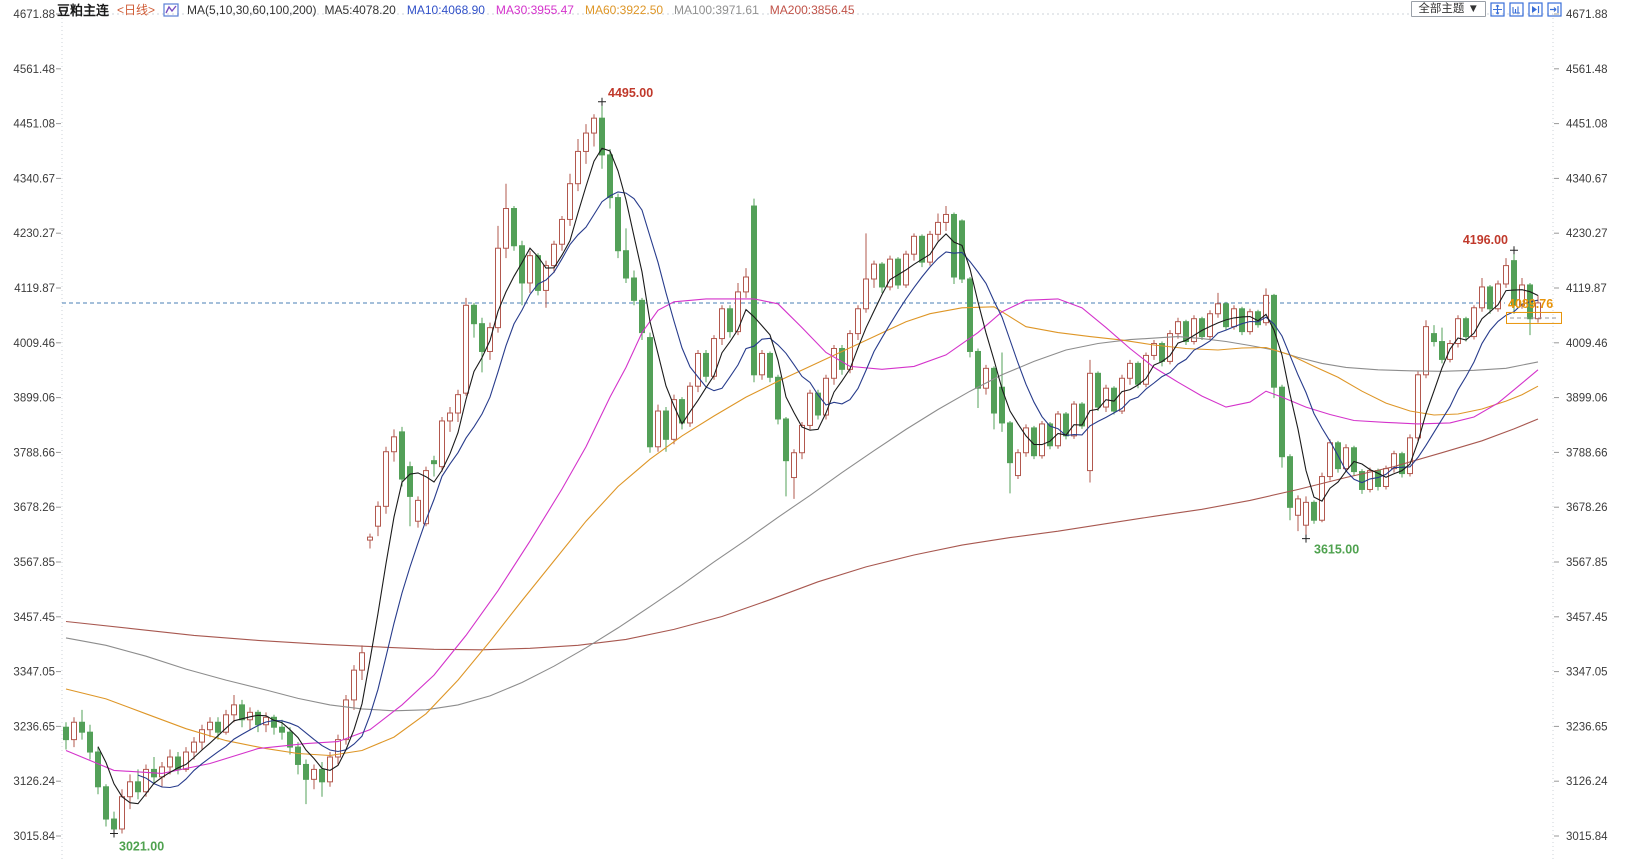  Describe the element at coordinates (624, 9) in the screenshot. I see `ma-value: MA60:3922.50` at that location.